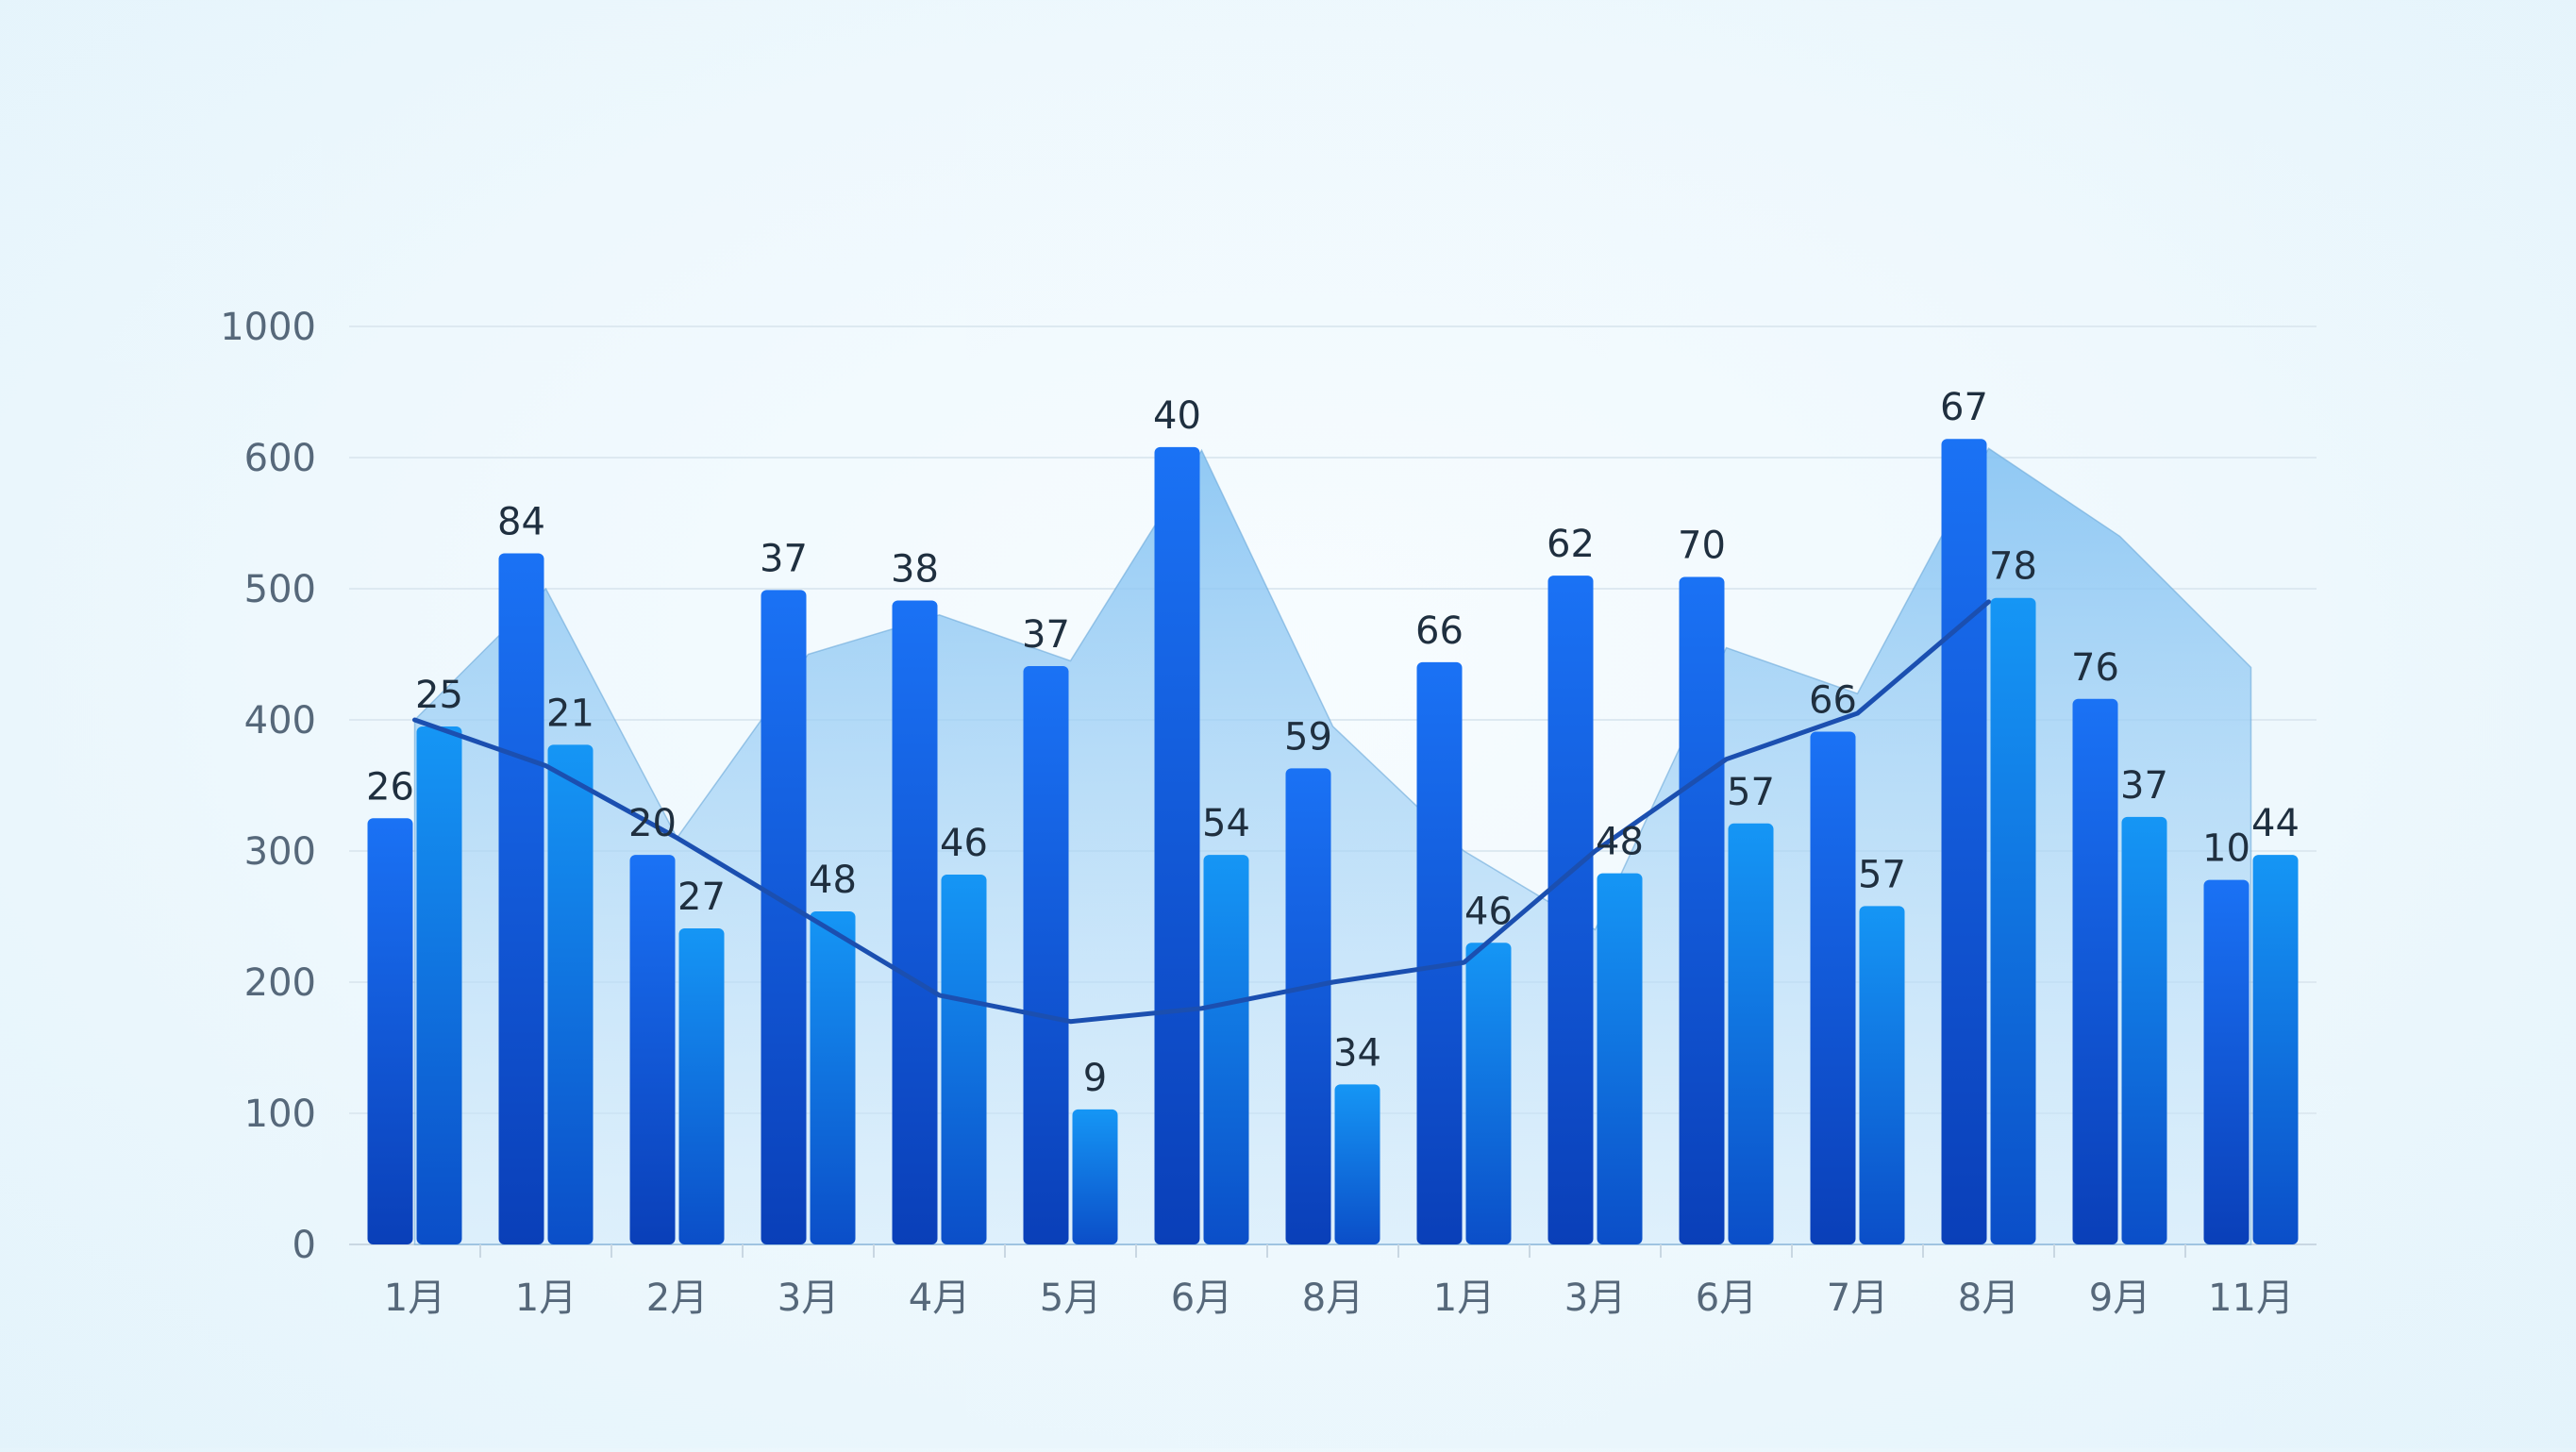 The height and width of the screenshot is (1452, 2576). What do you see at coordinates (439, 695) in the screenshot?
I see `data-label: 25` at bounding box center [439, 695].